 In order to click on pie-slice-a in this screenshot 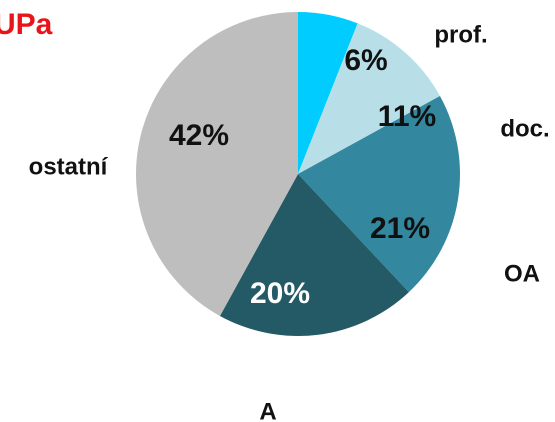, I will do `click(314, 255)`.